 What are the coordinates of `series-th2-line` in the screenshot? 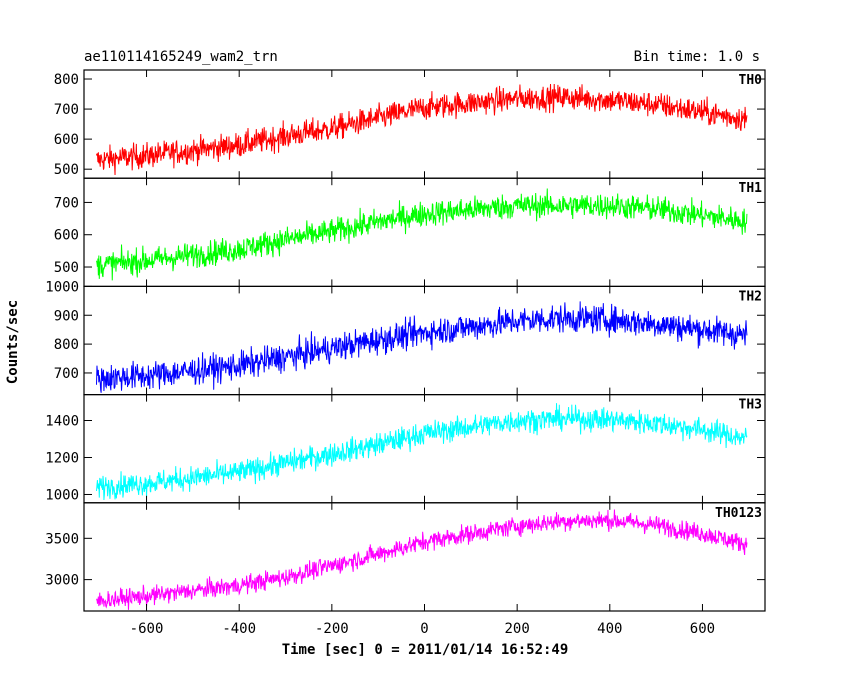 It's located at (422, 347).